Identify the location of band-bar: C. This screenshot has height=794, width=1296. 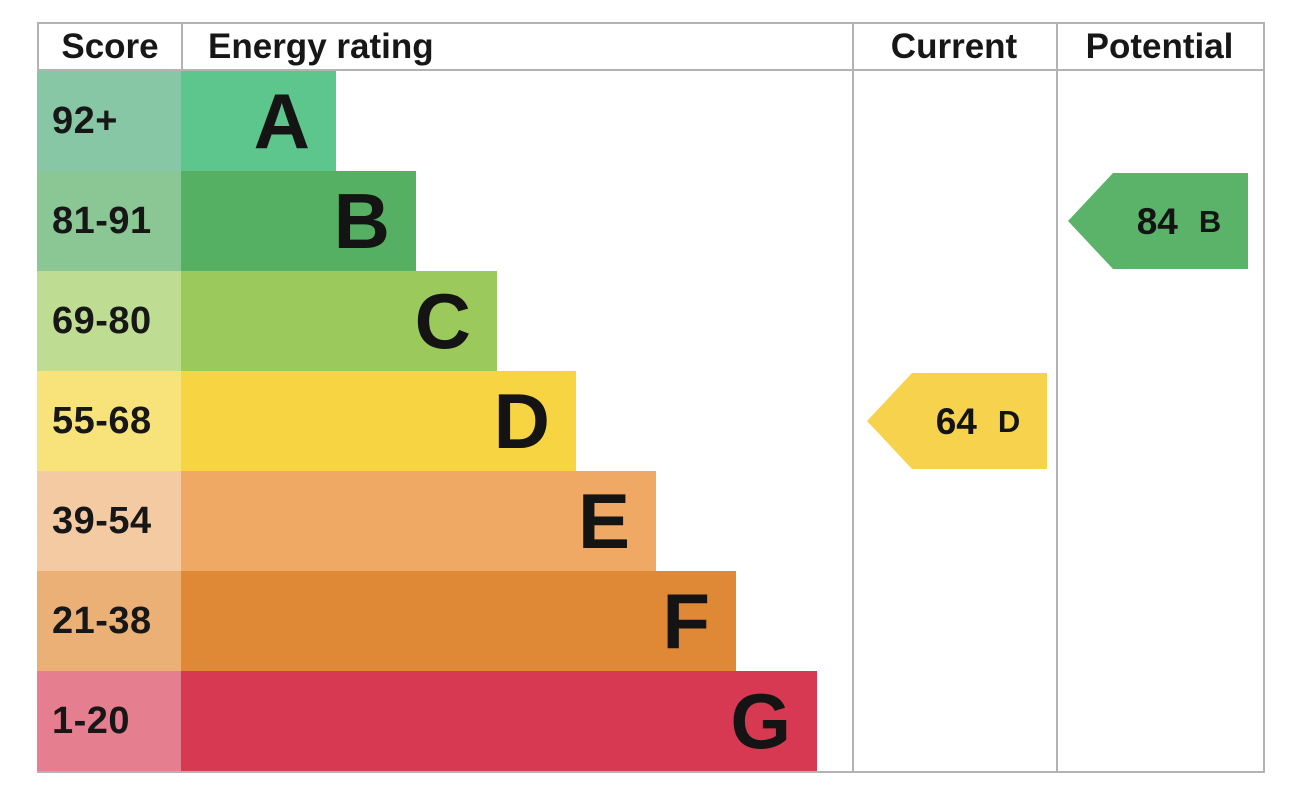
(339, 321).